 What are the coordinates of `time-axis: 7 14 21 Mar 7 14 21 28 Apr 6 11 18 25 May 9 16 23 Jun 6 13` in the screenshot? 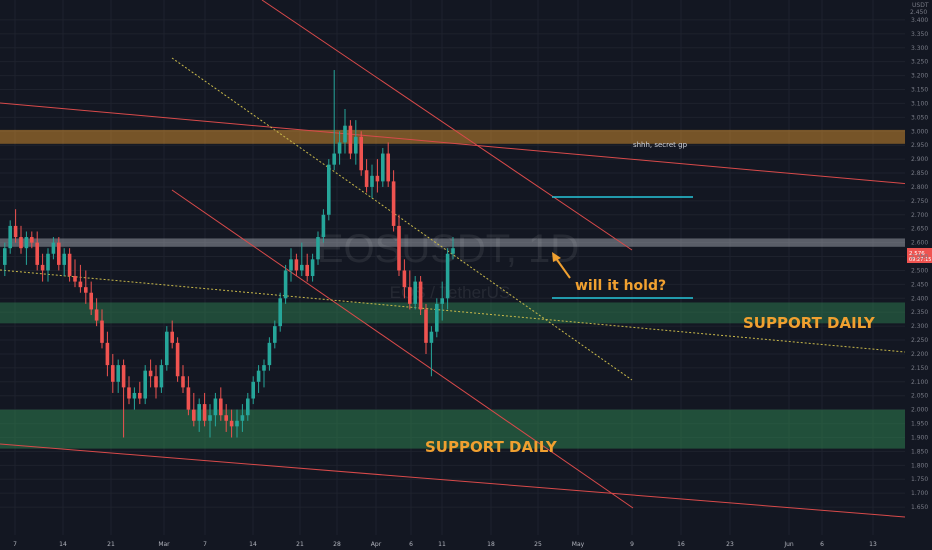 It's located at (445, 544).